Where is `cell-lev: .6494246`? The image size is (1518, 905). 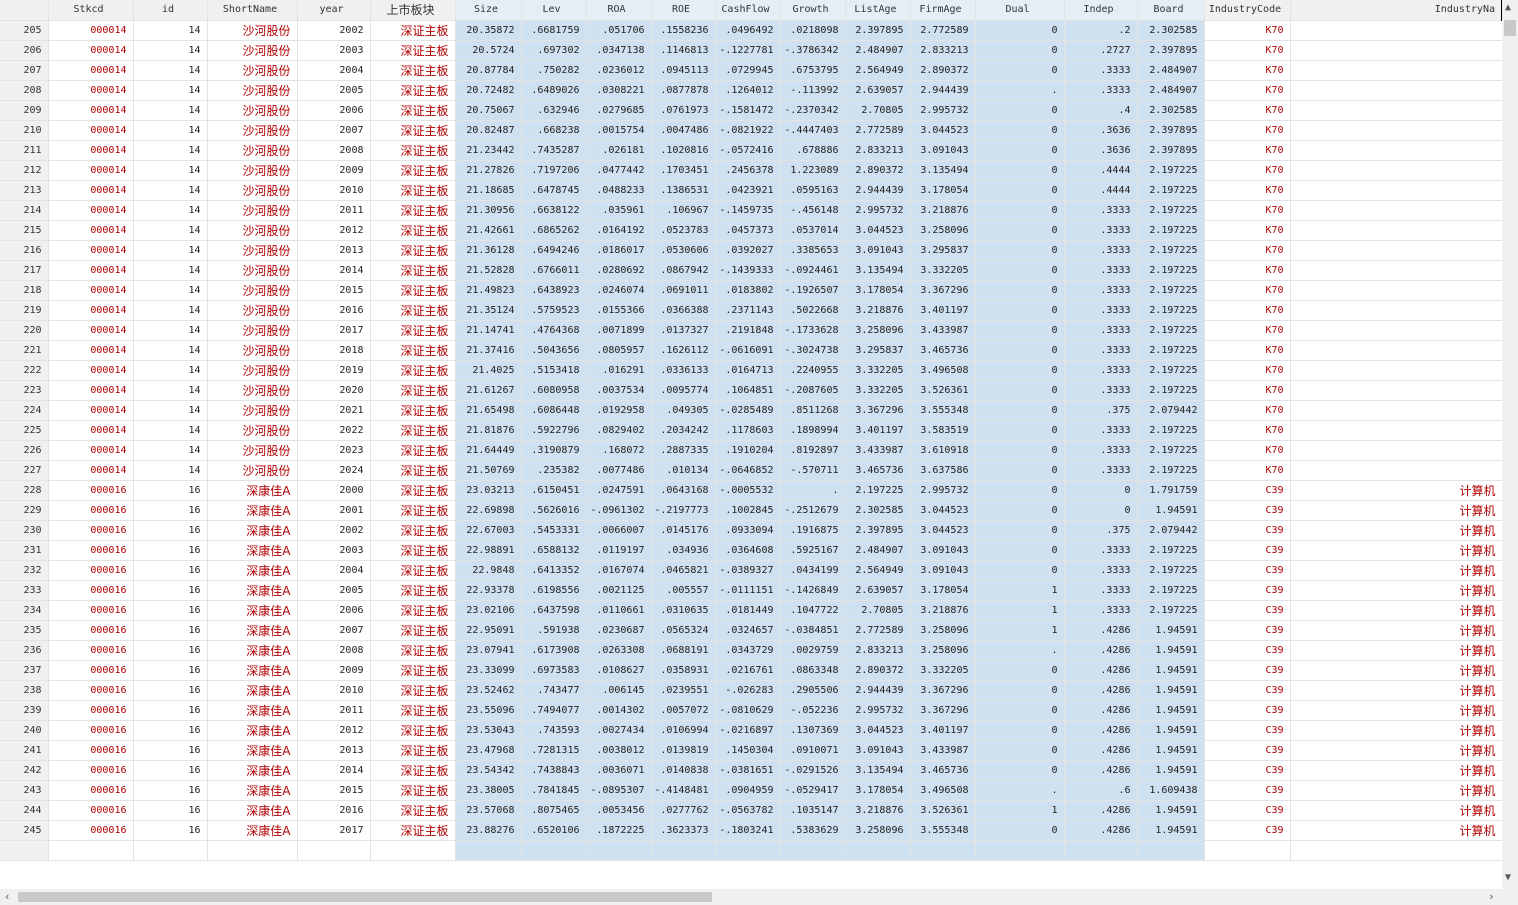
cell-lev: .6494246 is located at coordinates (554, 250).